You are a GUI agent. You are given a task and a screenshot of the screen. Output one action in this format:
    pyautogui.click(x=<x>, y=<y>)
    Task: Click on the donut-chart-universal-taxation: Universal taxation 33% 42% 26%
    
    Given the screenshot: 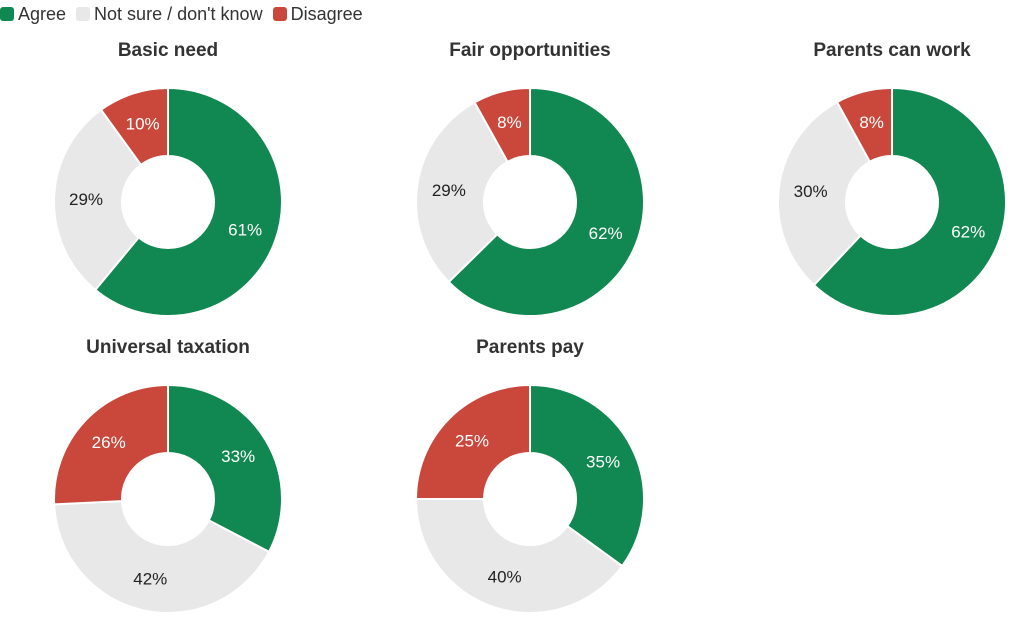 What is the action you would take?
    pyautogui.click(x=168, y=475)
    